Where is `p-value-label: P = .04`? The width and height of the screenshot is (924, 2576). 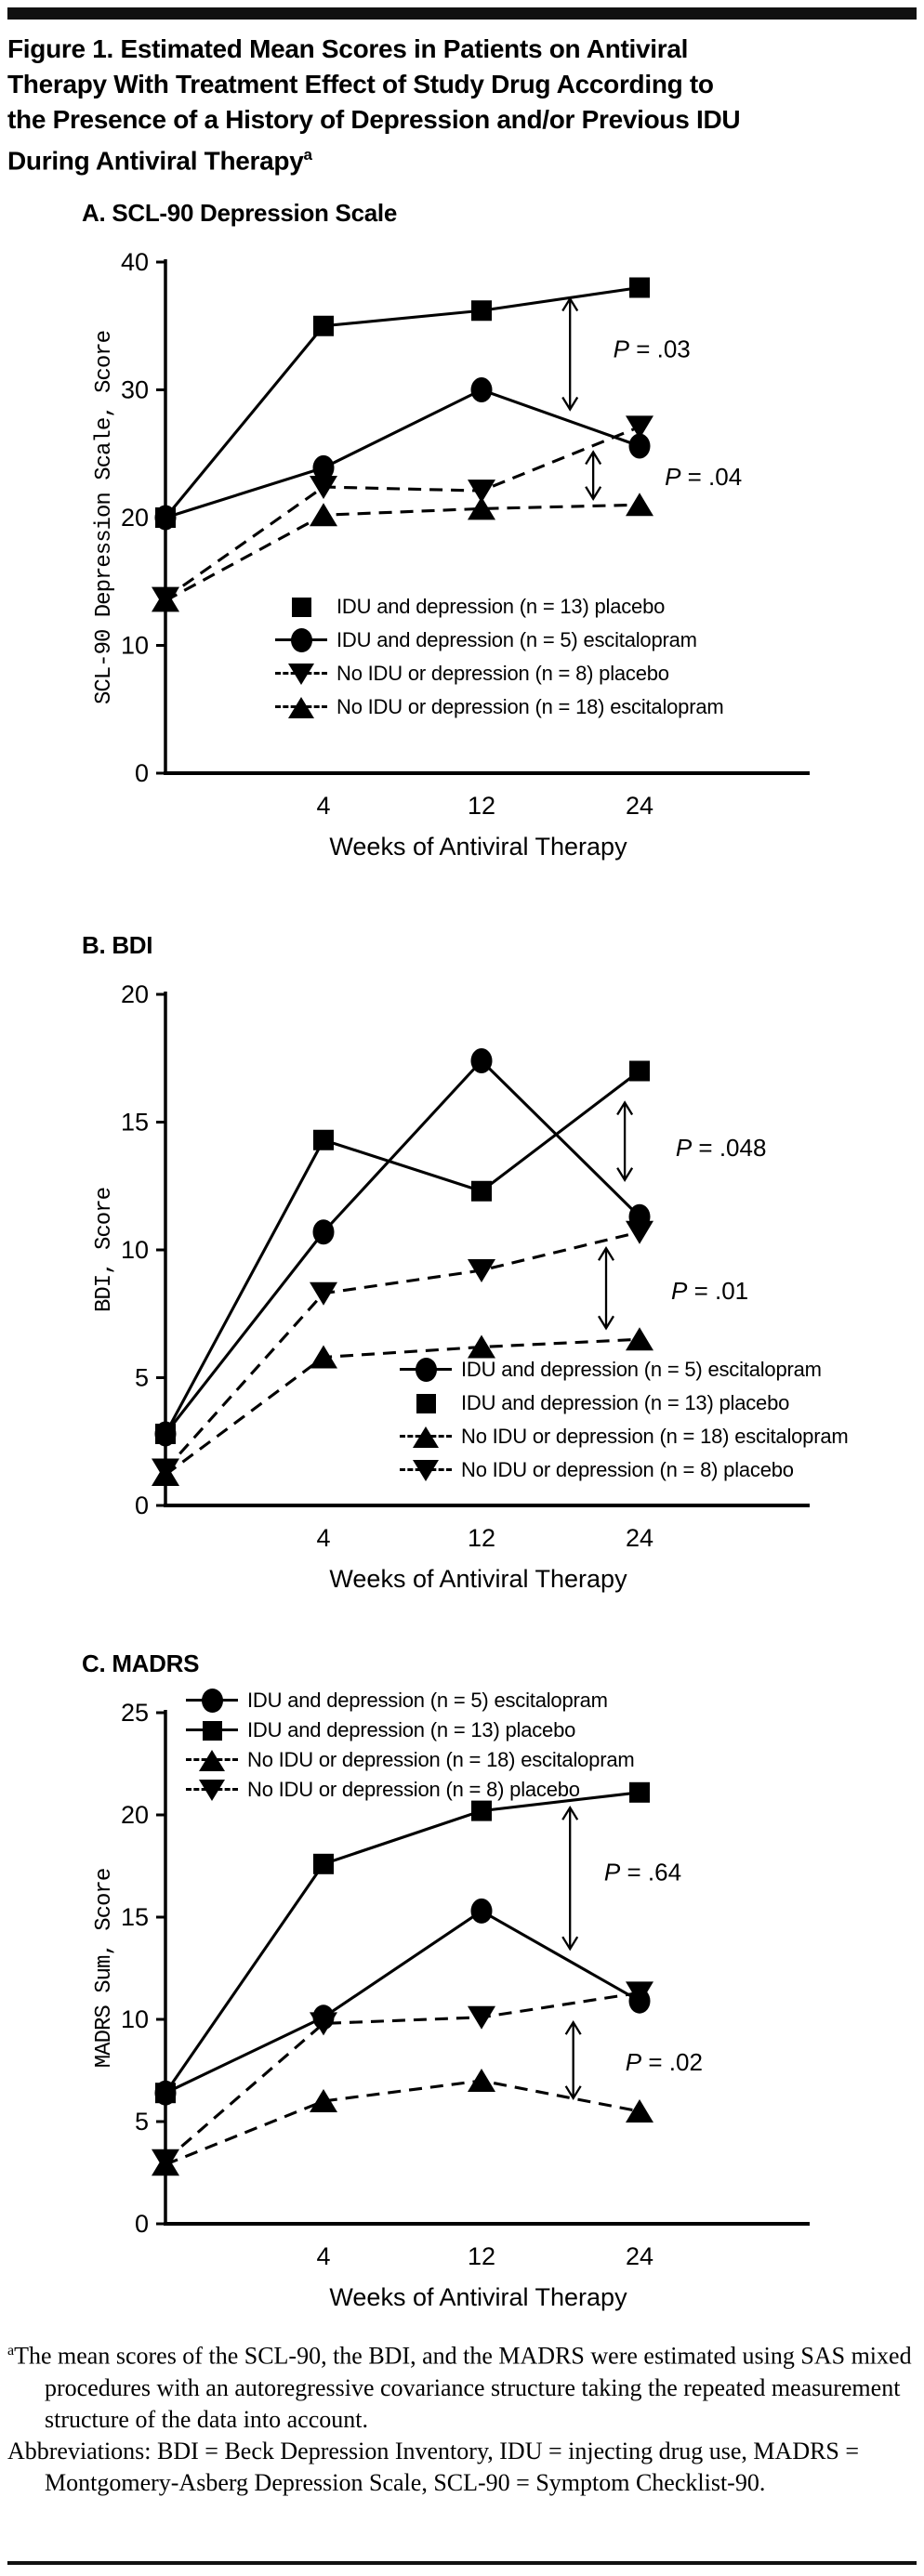 p-value-label: P = .04 is located at coordinates (703, 477).